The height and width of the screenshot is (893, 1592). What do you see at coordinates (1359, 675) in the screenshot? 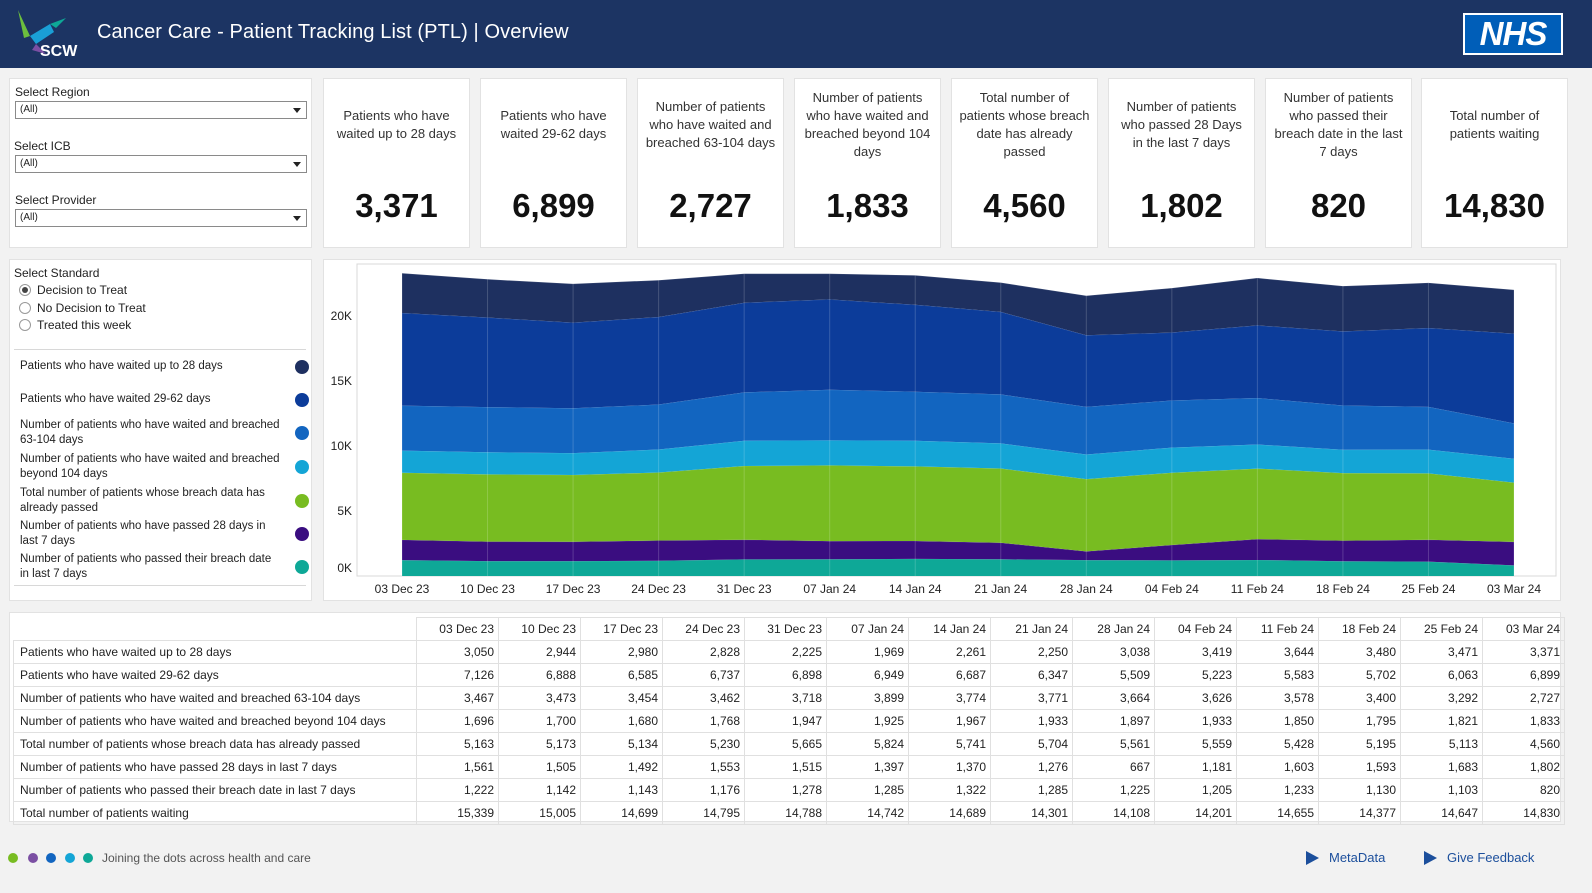
I see `table-cell: 5,702` at bounding box center [1359, 675].